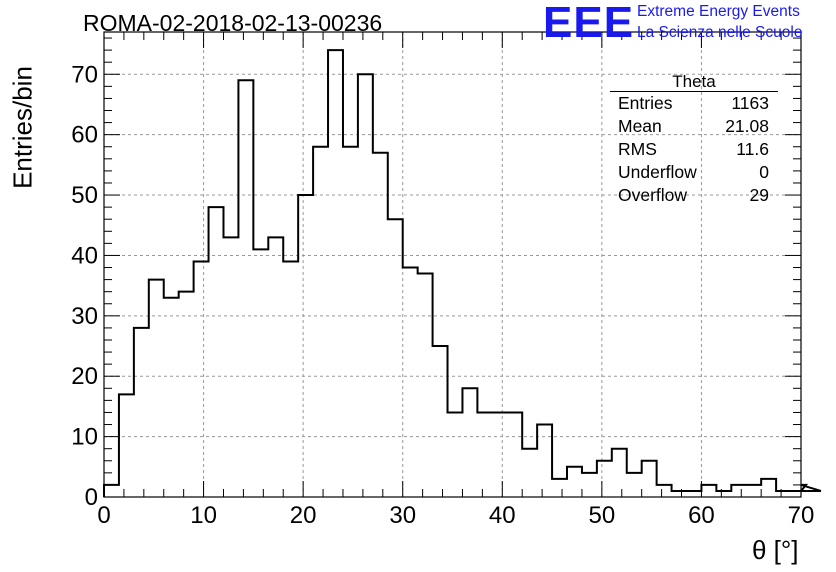  What do you see at coordinates (801, 515) in the screenshot?
I see `x-tick-label: 70` at bounding box center [801, 515].